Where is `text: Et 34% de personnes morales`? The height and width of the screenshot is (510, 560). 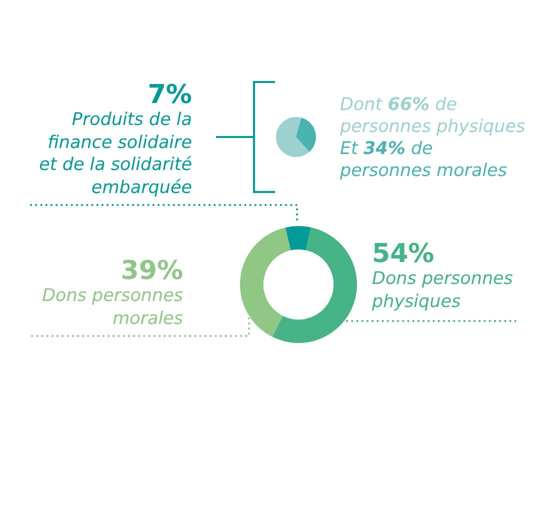
text: Et 34% de personnes morales is located at coordinates (424, 160).